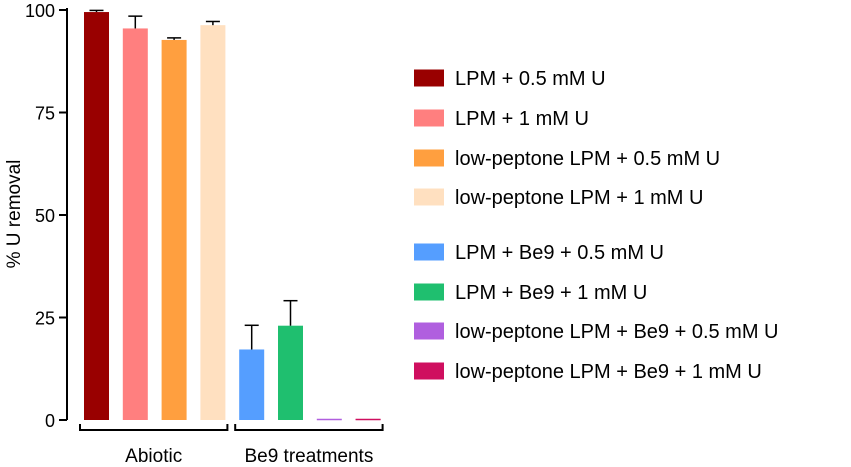 The width and height of the screenshot is (851, 467). I want to click on legend-label: low-peptone LPM + Be9 + 0.5 mM U, so click(617, 332).